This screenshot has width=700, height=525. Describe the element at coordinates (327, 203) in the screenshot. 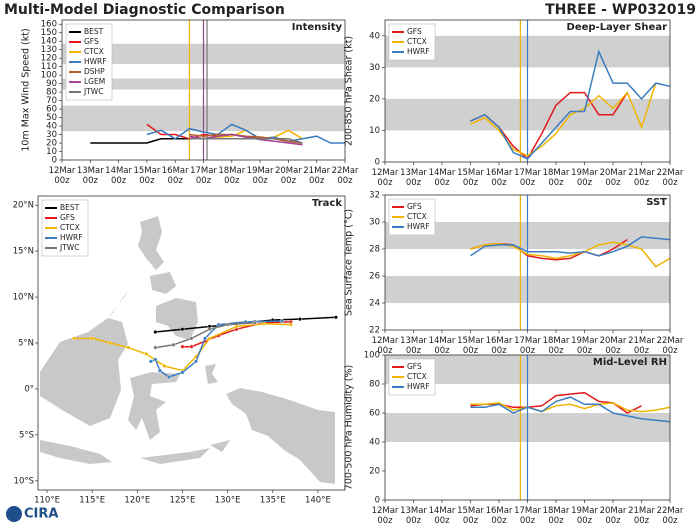

I see `panel-title: Track` at that location.